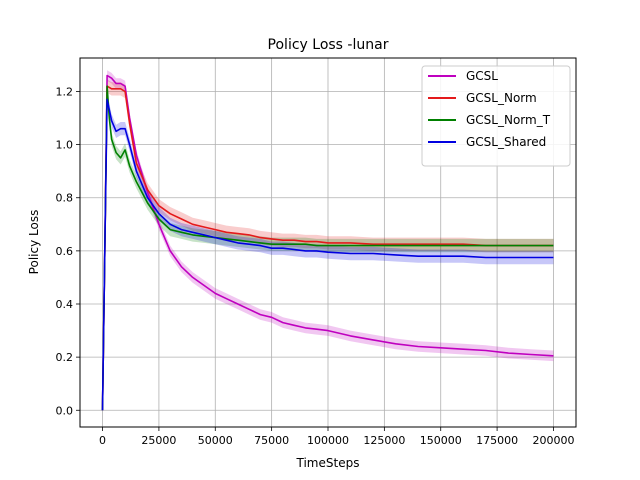 The image size is (640, 480). Describe the element at coordinates (65, 357) in the screenshot. I see `y-tick-label: 0.2` at that location.